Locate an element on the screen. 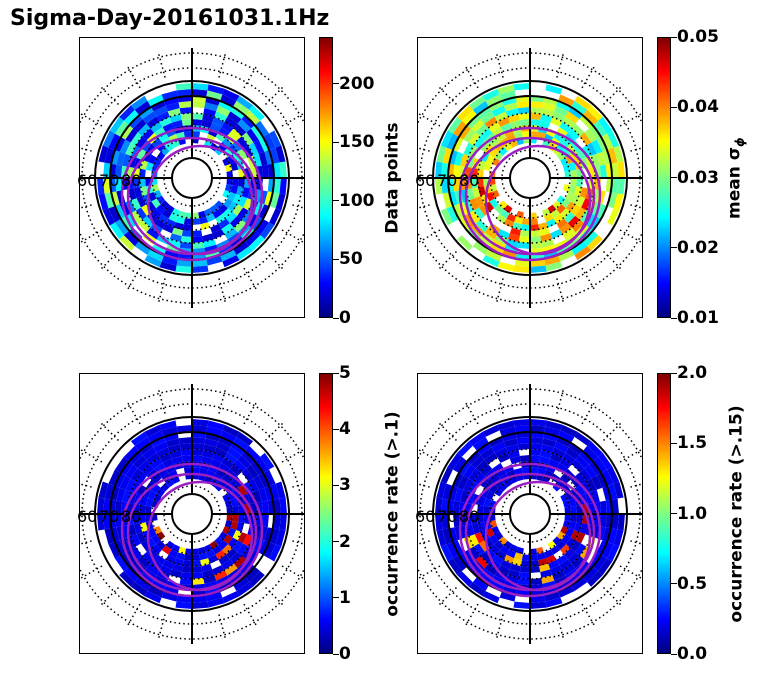  radial-tick-label: 70 is located at coordinates (109, 516).